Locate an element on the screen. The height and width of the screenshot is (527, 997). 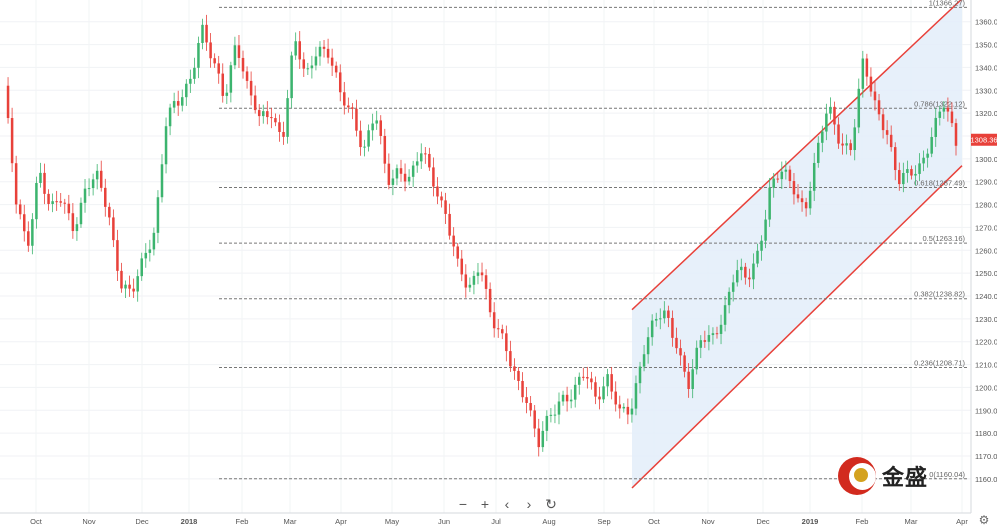
y-tick-label: 1300.00 is located at coordinates (986, 159).